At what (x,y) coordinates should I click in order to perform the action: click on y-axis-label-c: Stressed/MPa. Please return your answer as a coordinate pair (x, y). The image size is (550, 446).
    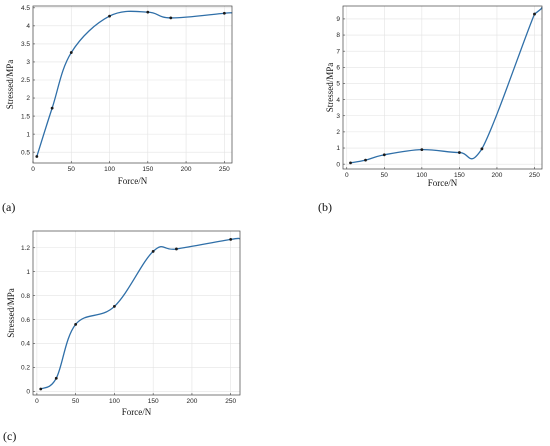
    Looking at the image, I should click on (11, 313).